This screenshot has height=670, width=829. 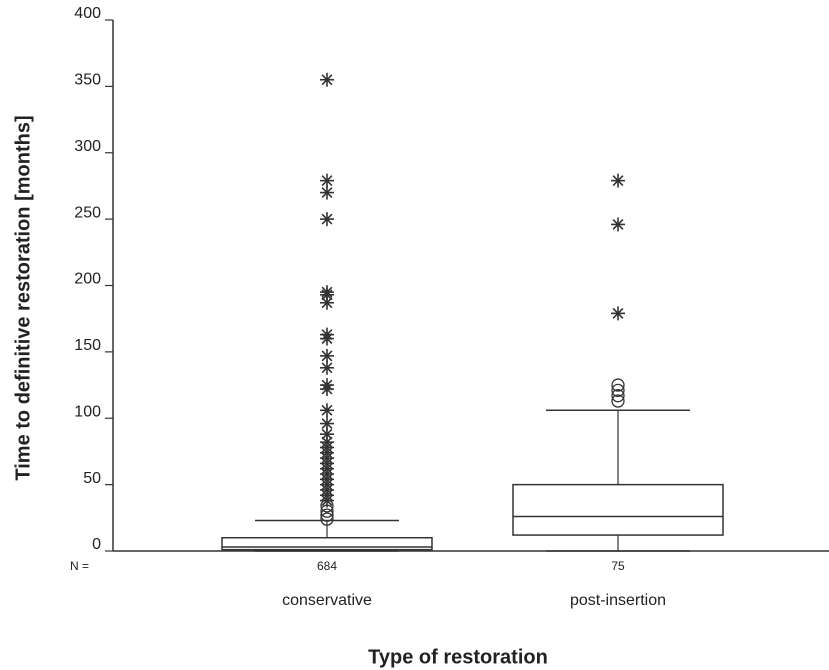 I want to click on y-tick-label: 350, so click(x=87, y=80).